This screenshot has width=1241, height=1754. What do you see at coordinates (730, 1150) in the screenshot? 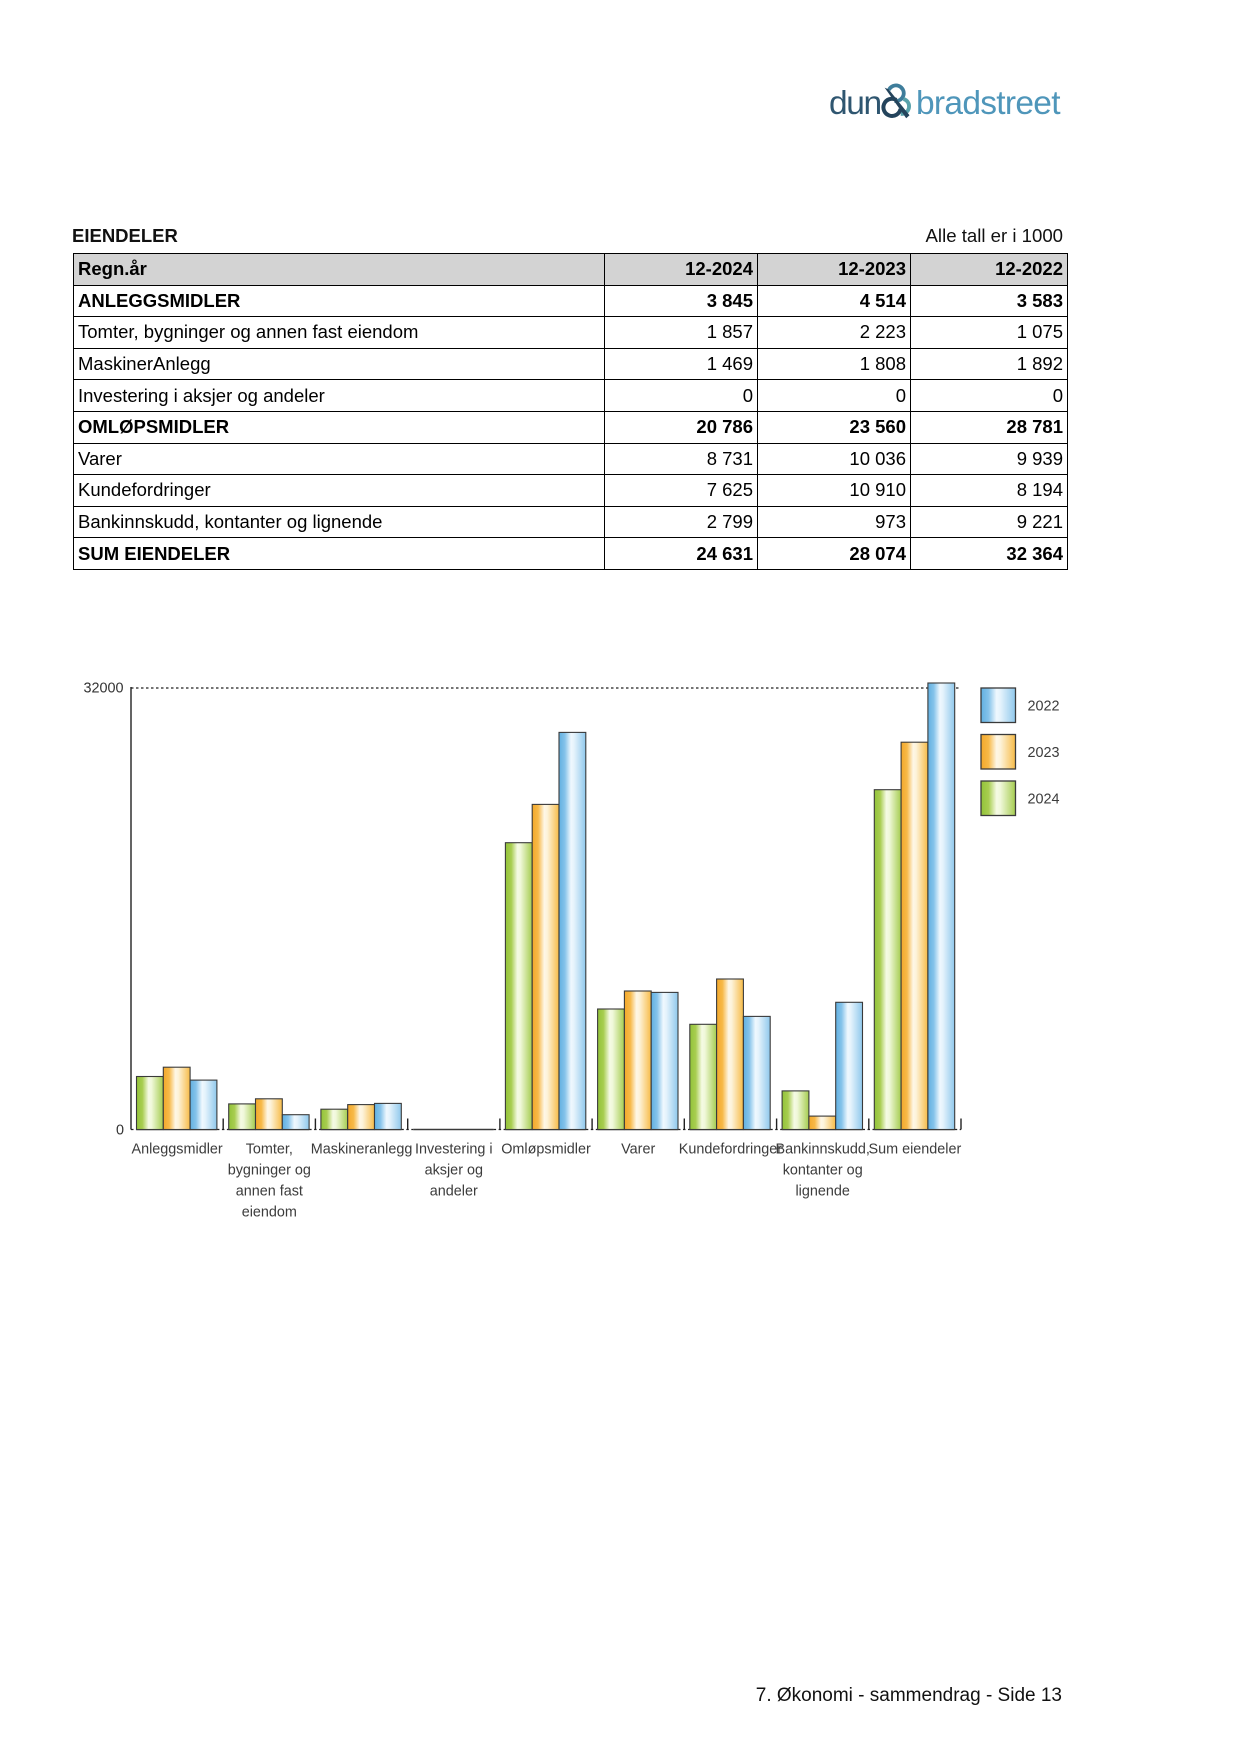
I see `svg-text: Kundefordringer` at bounding box center [730, 1150].